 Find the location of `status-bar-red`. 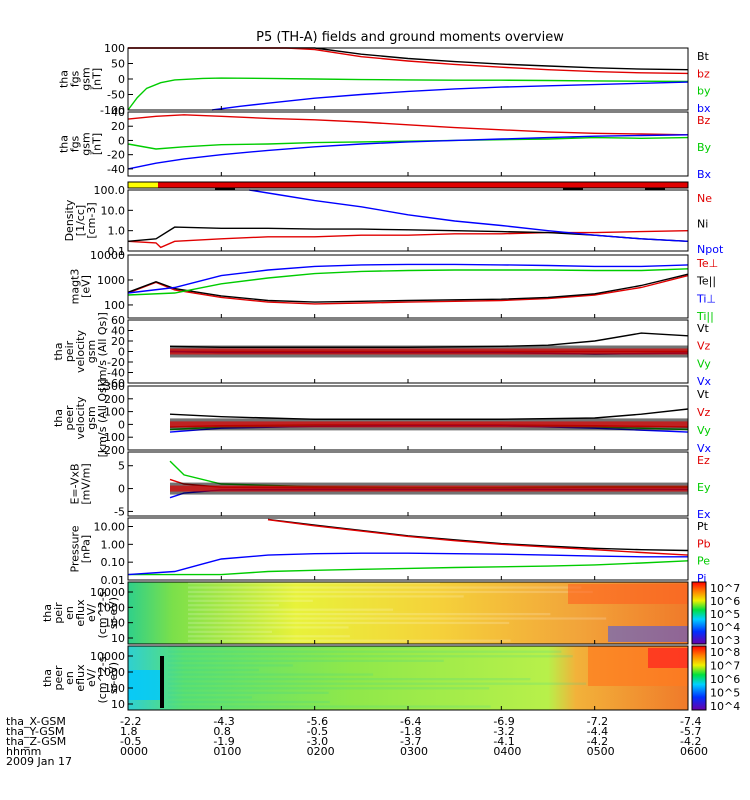

status-bar-red is located at coordinates (423, 185).